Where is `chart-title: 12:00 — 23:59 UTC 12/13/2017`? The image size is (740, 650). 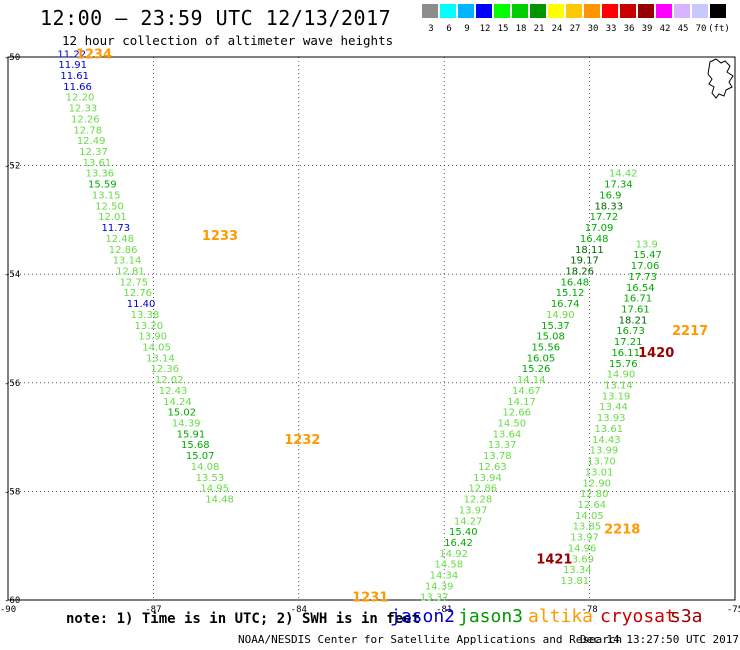 chart-title: 12:00 — 23:59 UTC 12/13/2017 is located at coordinates (216, 18).